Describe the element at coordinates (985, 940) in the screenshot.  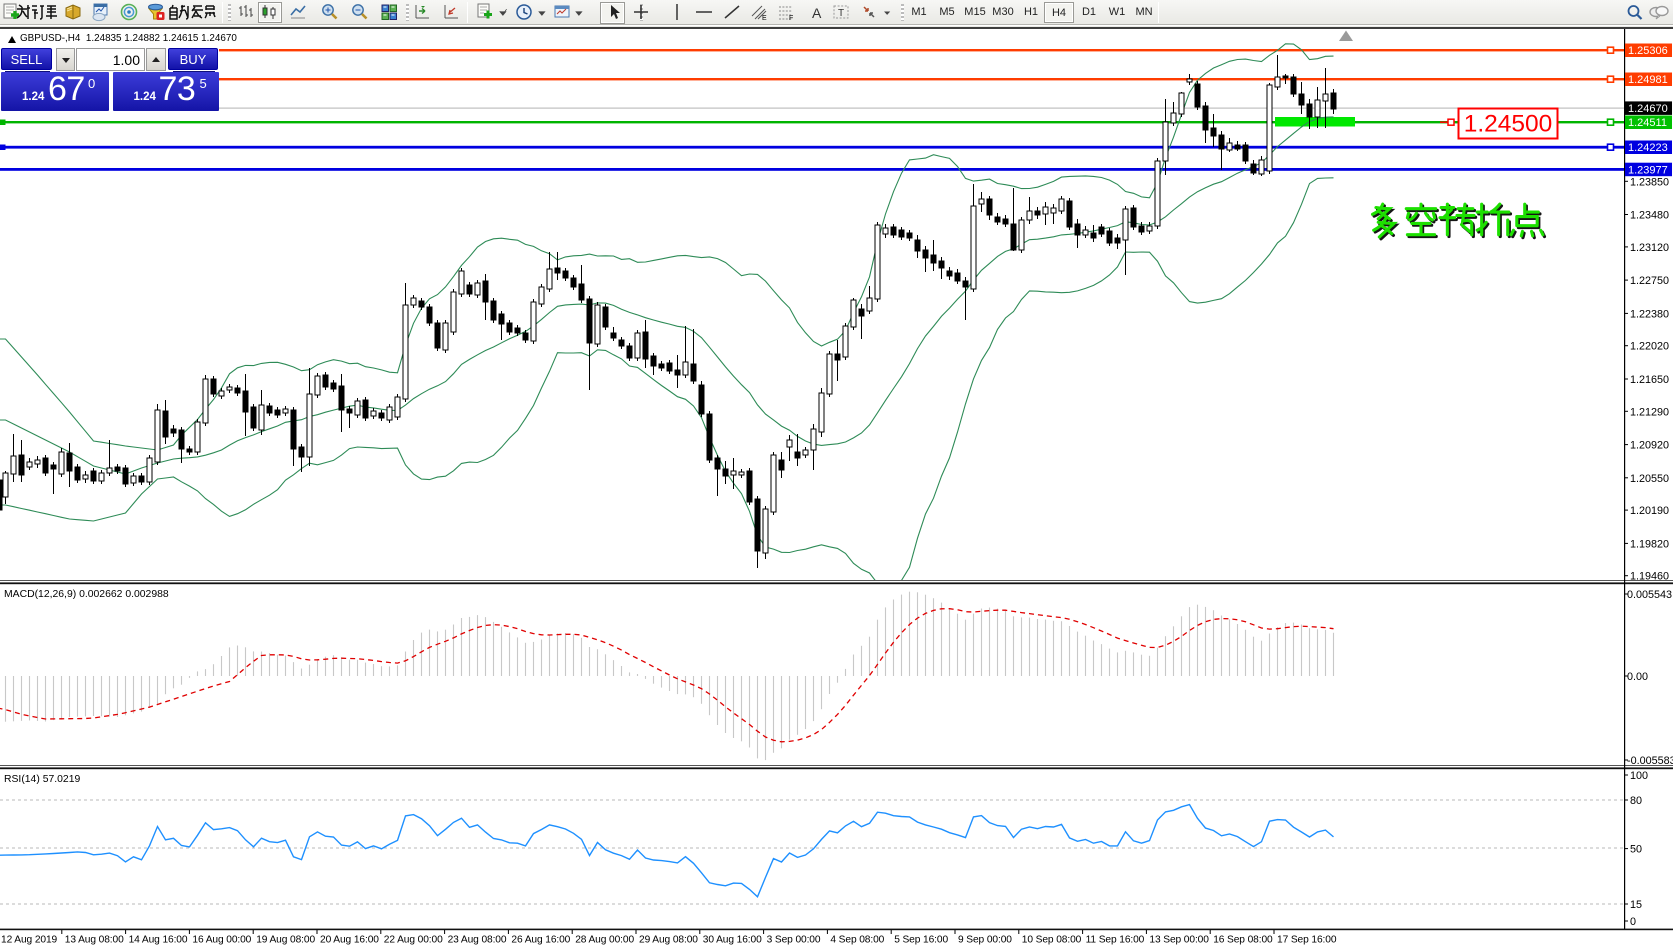
I see `svg-text: 9 Sep 00:00` at that location.